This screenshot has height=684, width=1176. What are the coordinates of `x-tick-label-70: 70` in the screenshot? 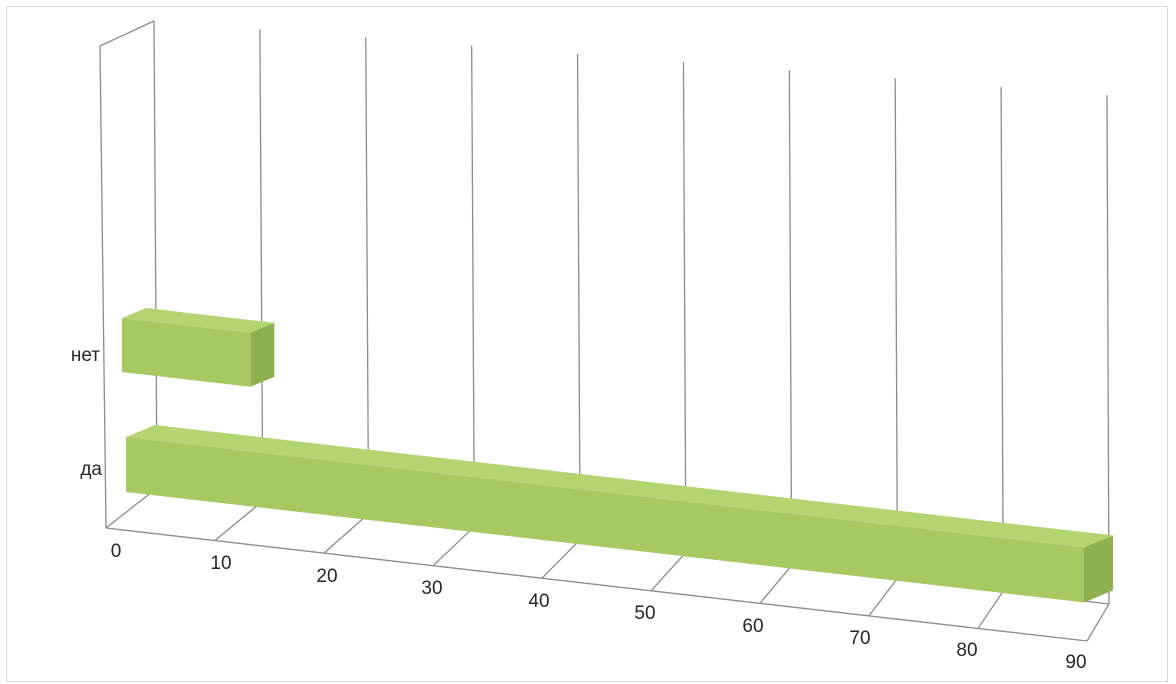 It's located at (859, 638).